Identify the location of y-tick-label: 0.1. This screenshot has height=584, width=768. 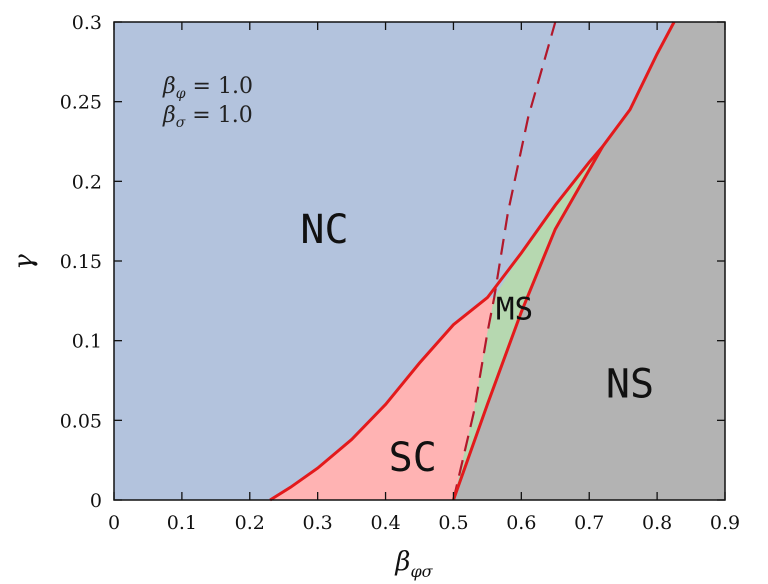
(87, 342).